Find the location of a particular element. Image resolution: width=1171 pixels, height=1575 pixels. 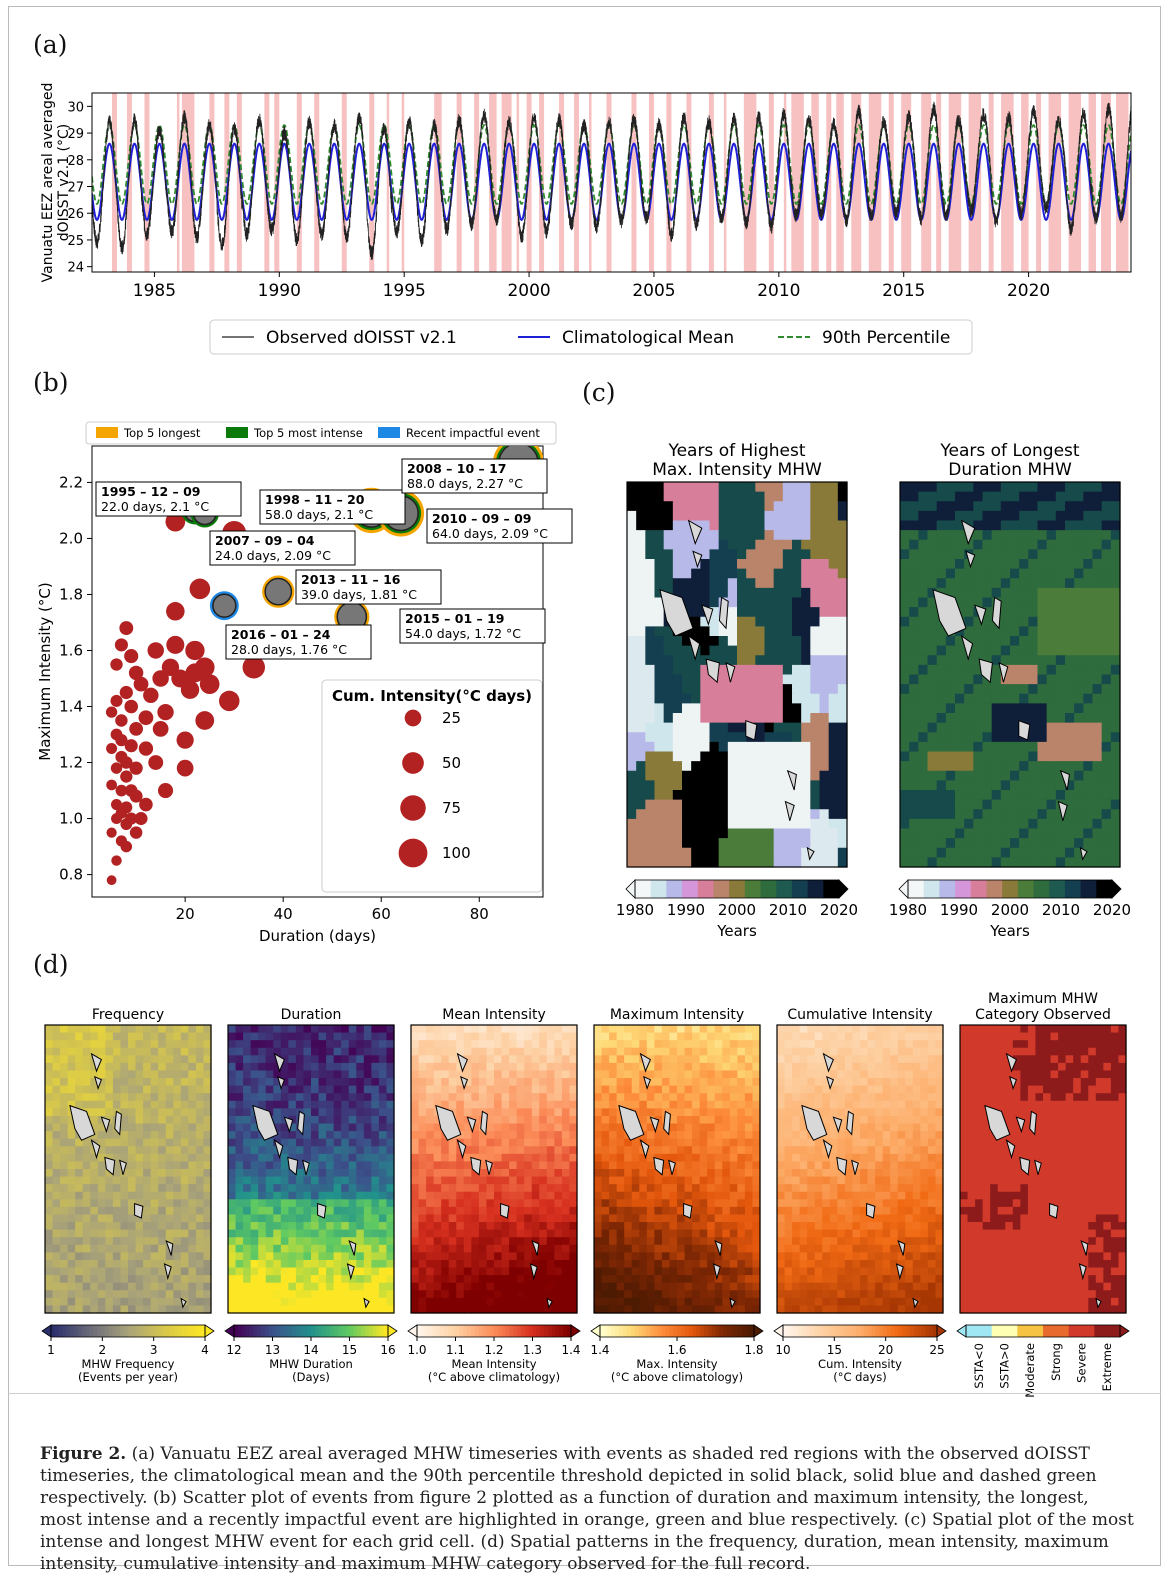

series-observed-line is located at coordinates (611, 180).